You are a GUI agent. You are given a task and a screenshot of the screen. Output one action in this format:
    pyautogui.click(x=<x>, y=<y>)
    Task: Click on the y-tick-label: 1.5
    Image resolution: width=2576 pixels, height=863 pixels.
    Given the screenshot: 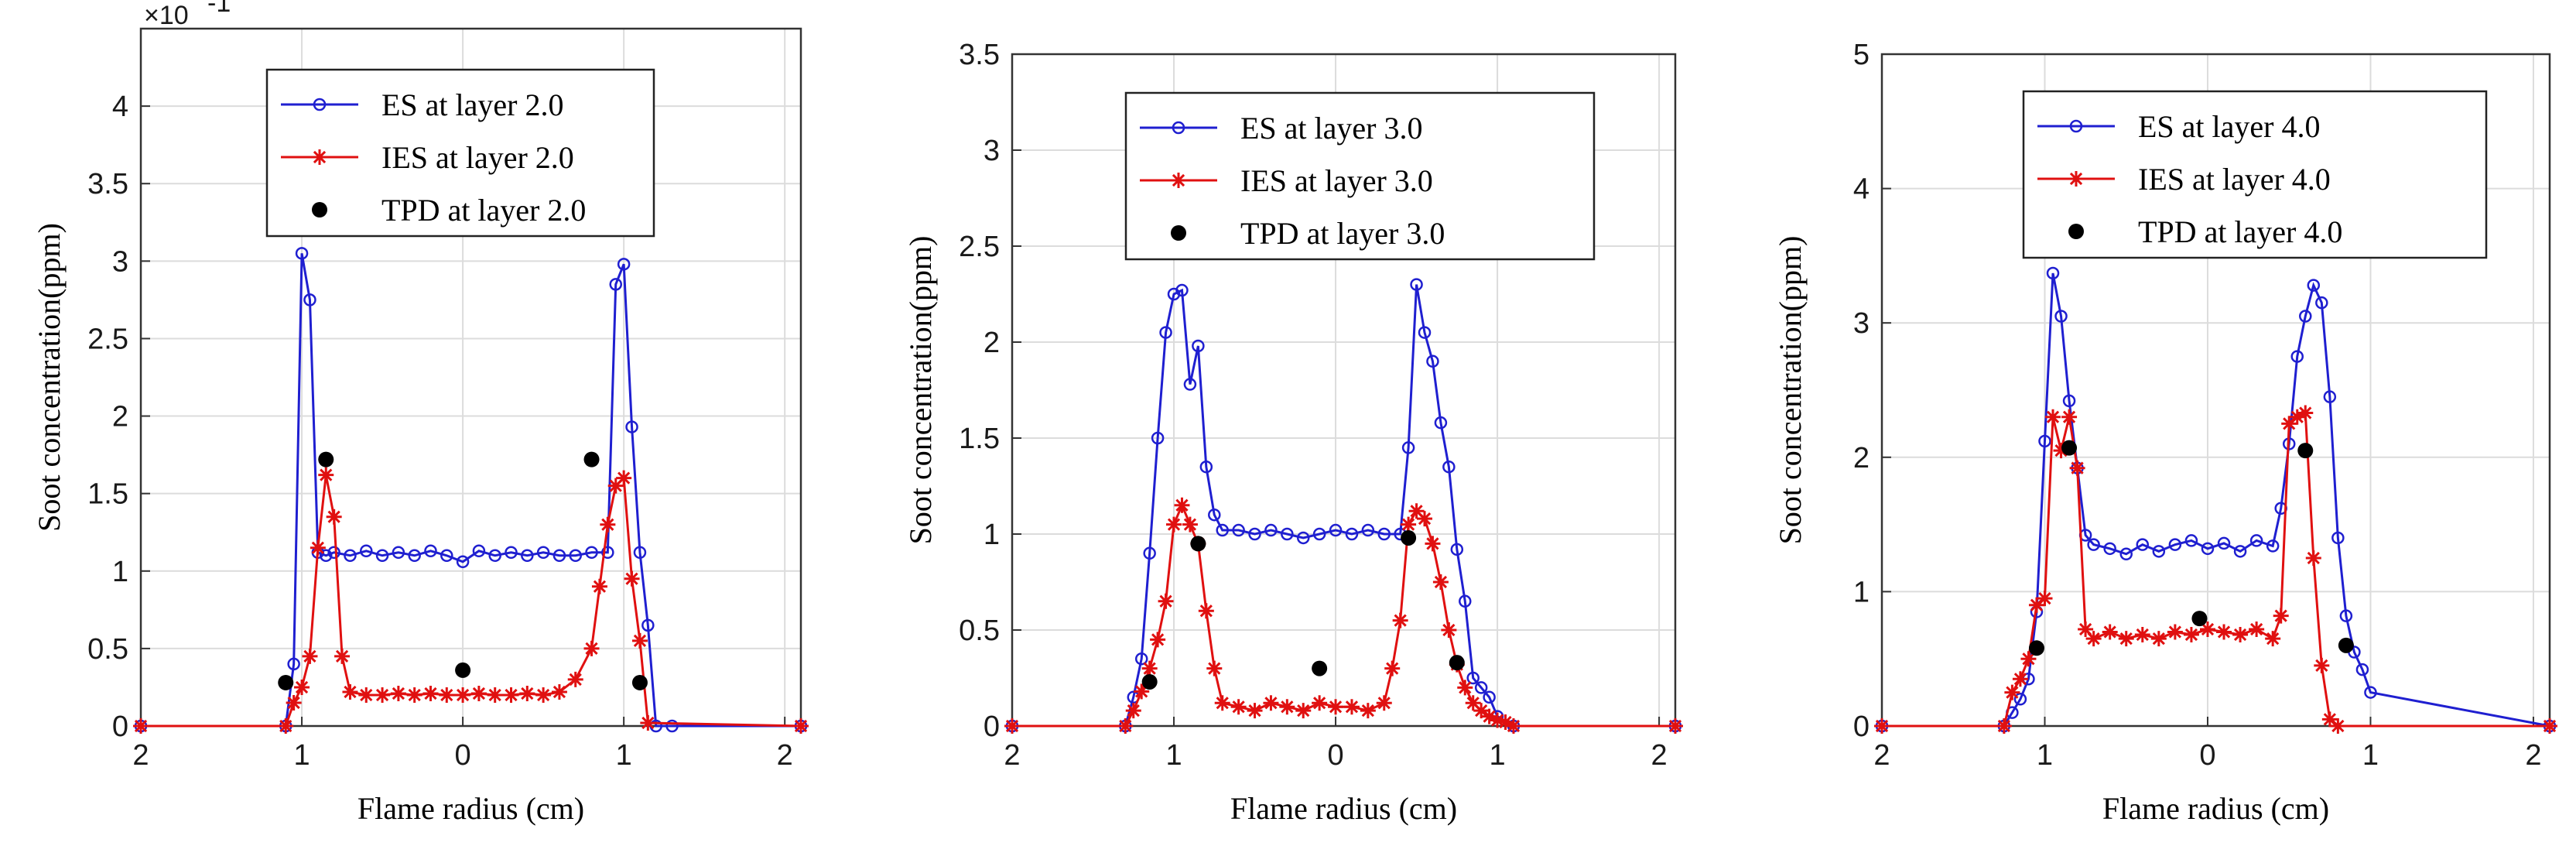 What is the action you would take?
    pyautogui.click(x=980, y=439)
    